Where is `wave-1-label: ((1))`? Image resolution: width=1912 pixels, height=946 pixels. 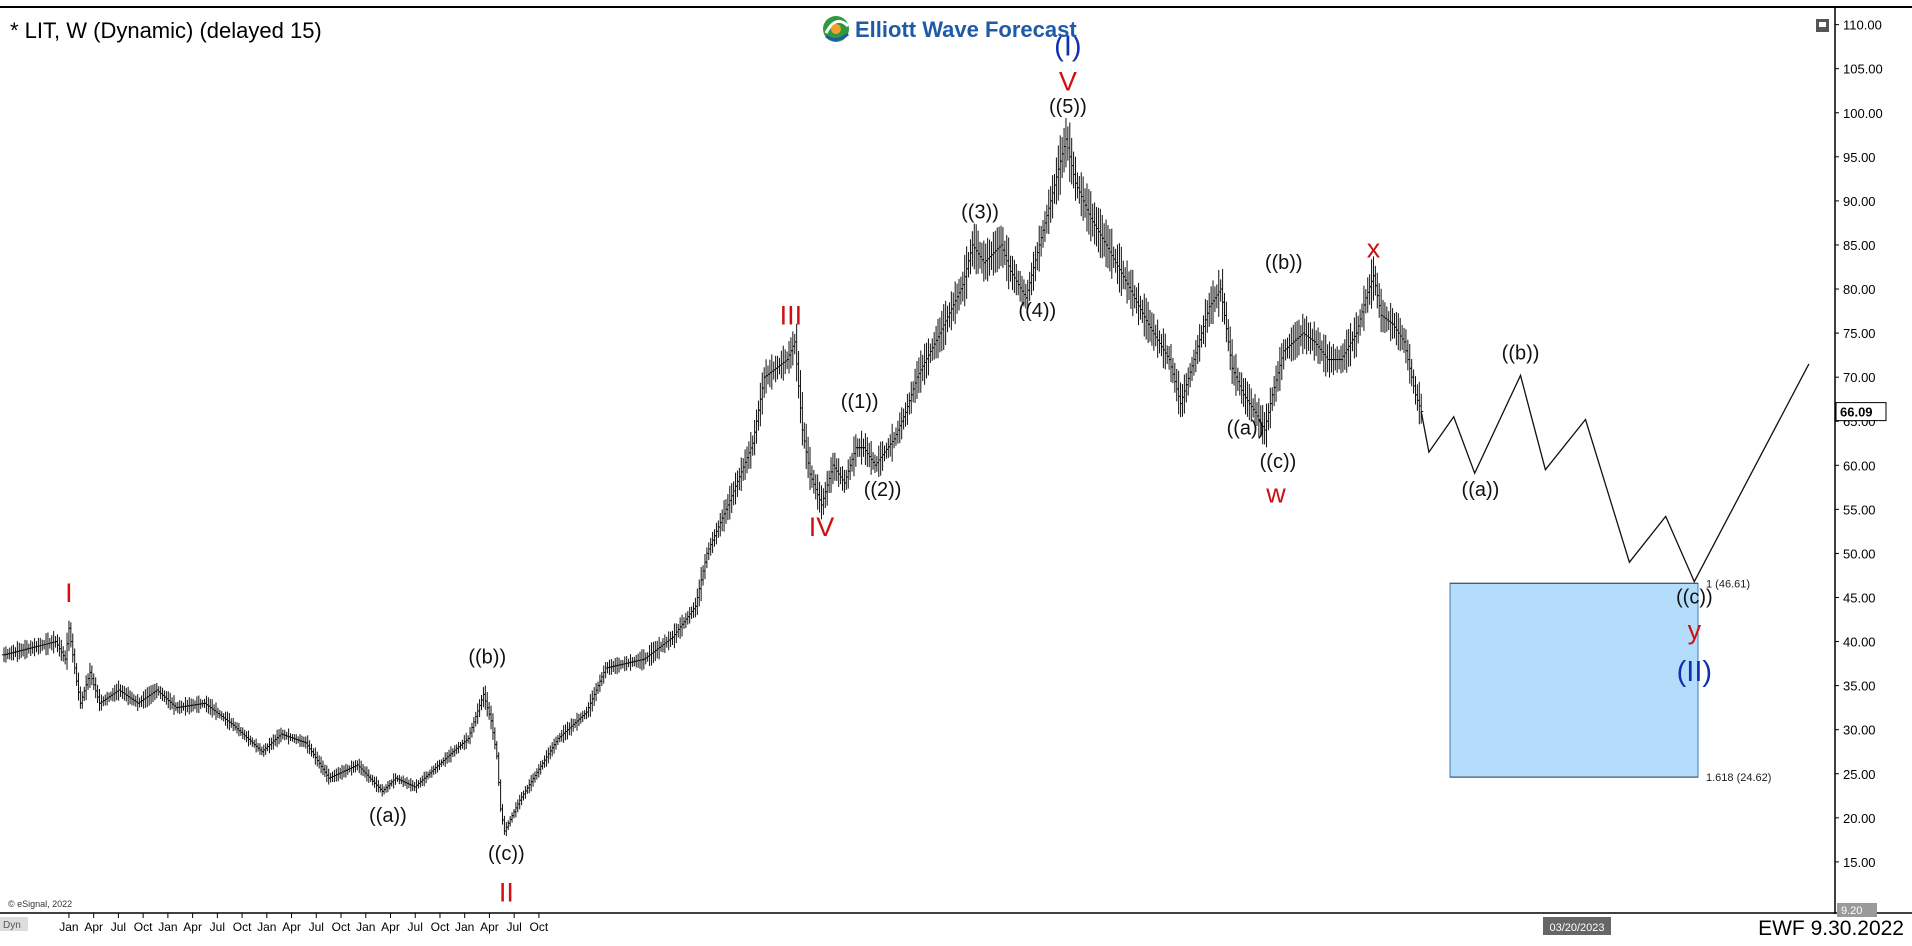
wave-1-label: ((1)) is located at coordinates (860, 402).